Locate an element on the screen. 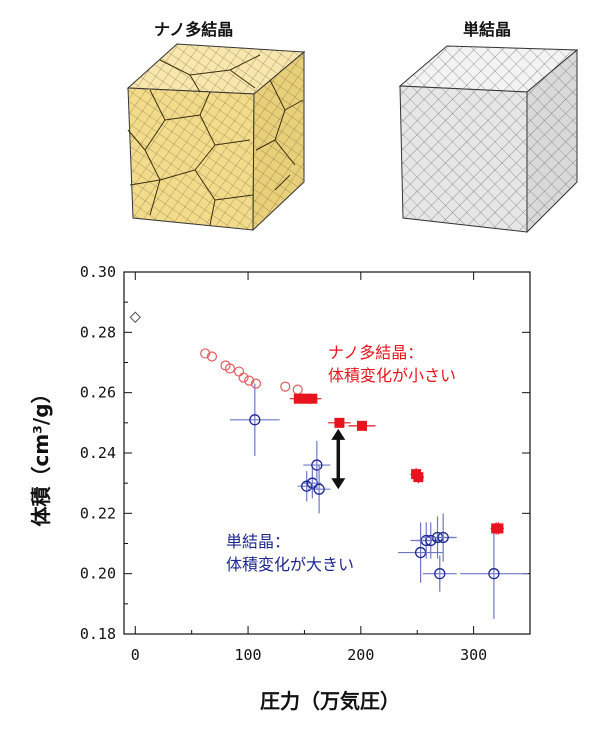 This screenshot has width=594, height=730. y-tick-label: 0.24 is located at coordinates (98, 453).